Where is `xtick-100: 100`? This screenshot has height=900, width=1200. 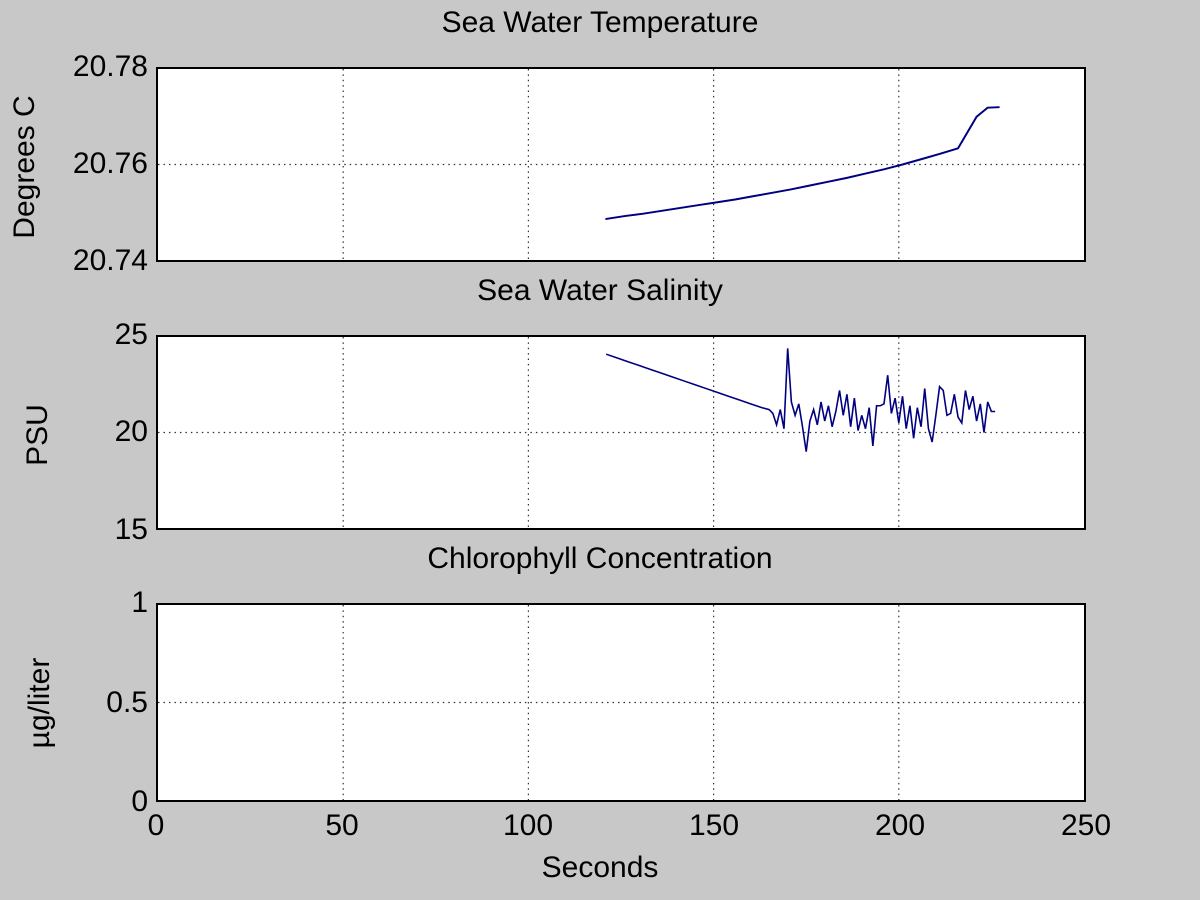
xtick-100: 100 is located at coordinates (528, 825).